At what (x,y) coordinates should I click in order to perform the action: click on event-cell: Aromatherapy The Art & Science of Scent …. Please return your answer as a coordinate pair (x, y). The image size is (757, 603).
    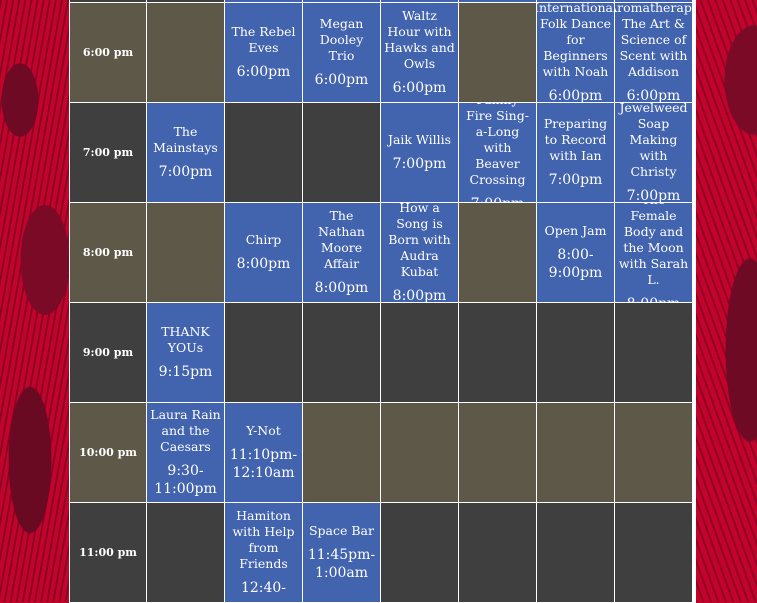
    Looking at the image, I should click on (653, 52).